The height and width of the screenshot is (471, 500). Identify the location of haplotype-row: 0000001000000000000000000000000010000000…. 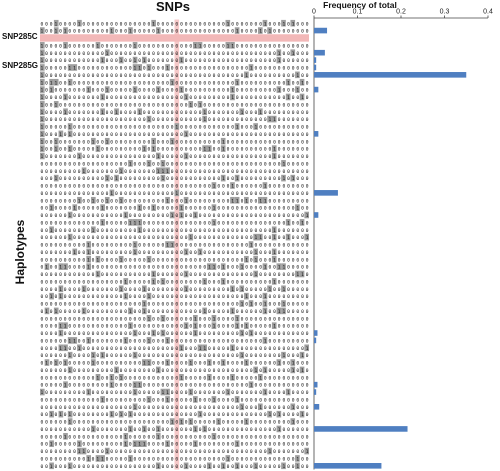
(175, 237).